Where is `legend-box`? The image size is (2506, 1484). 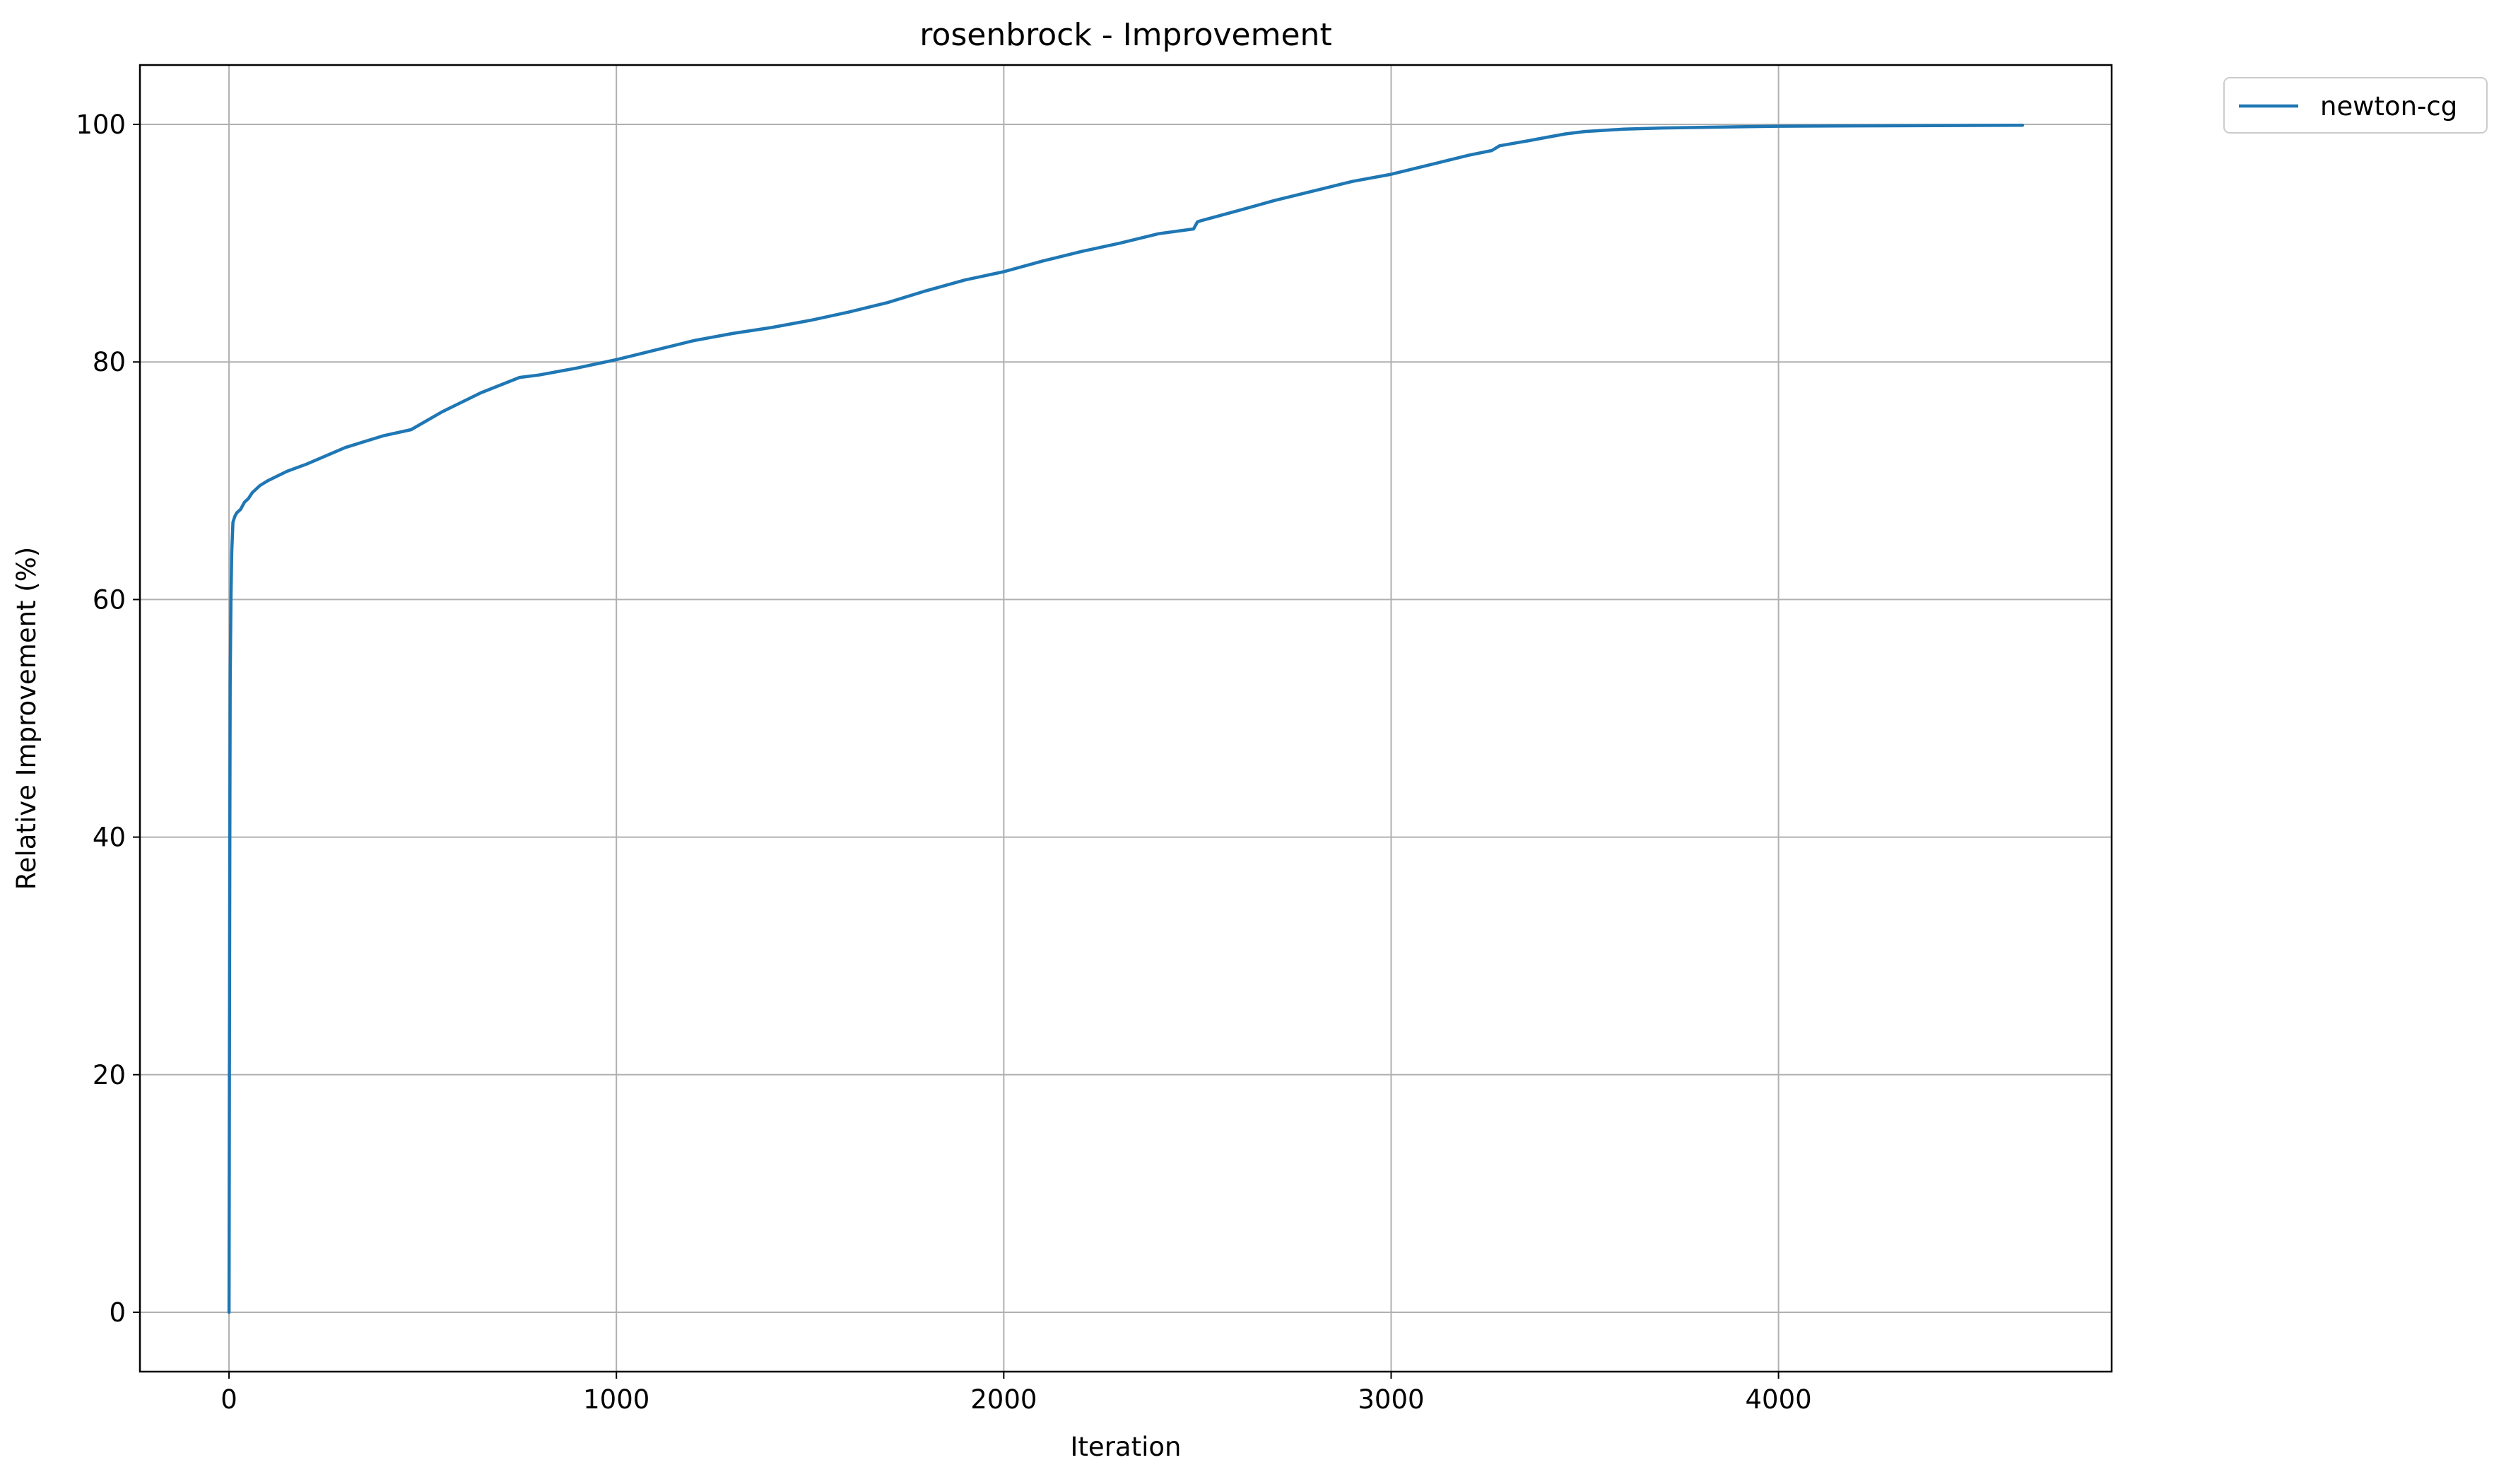
legend-box is located at coordinates (2355, 105).